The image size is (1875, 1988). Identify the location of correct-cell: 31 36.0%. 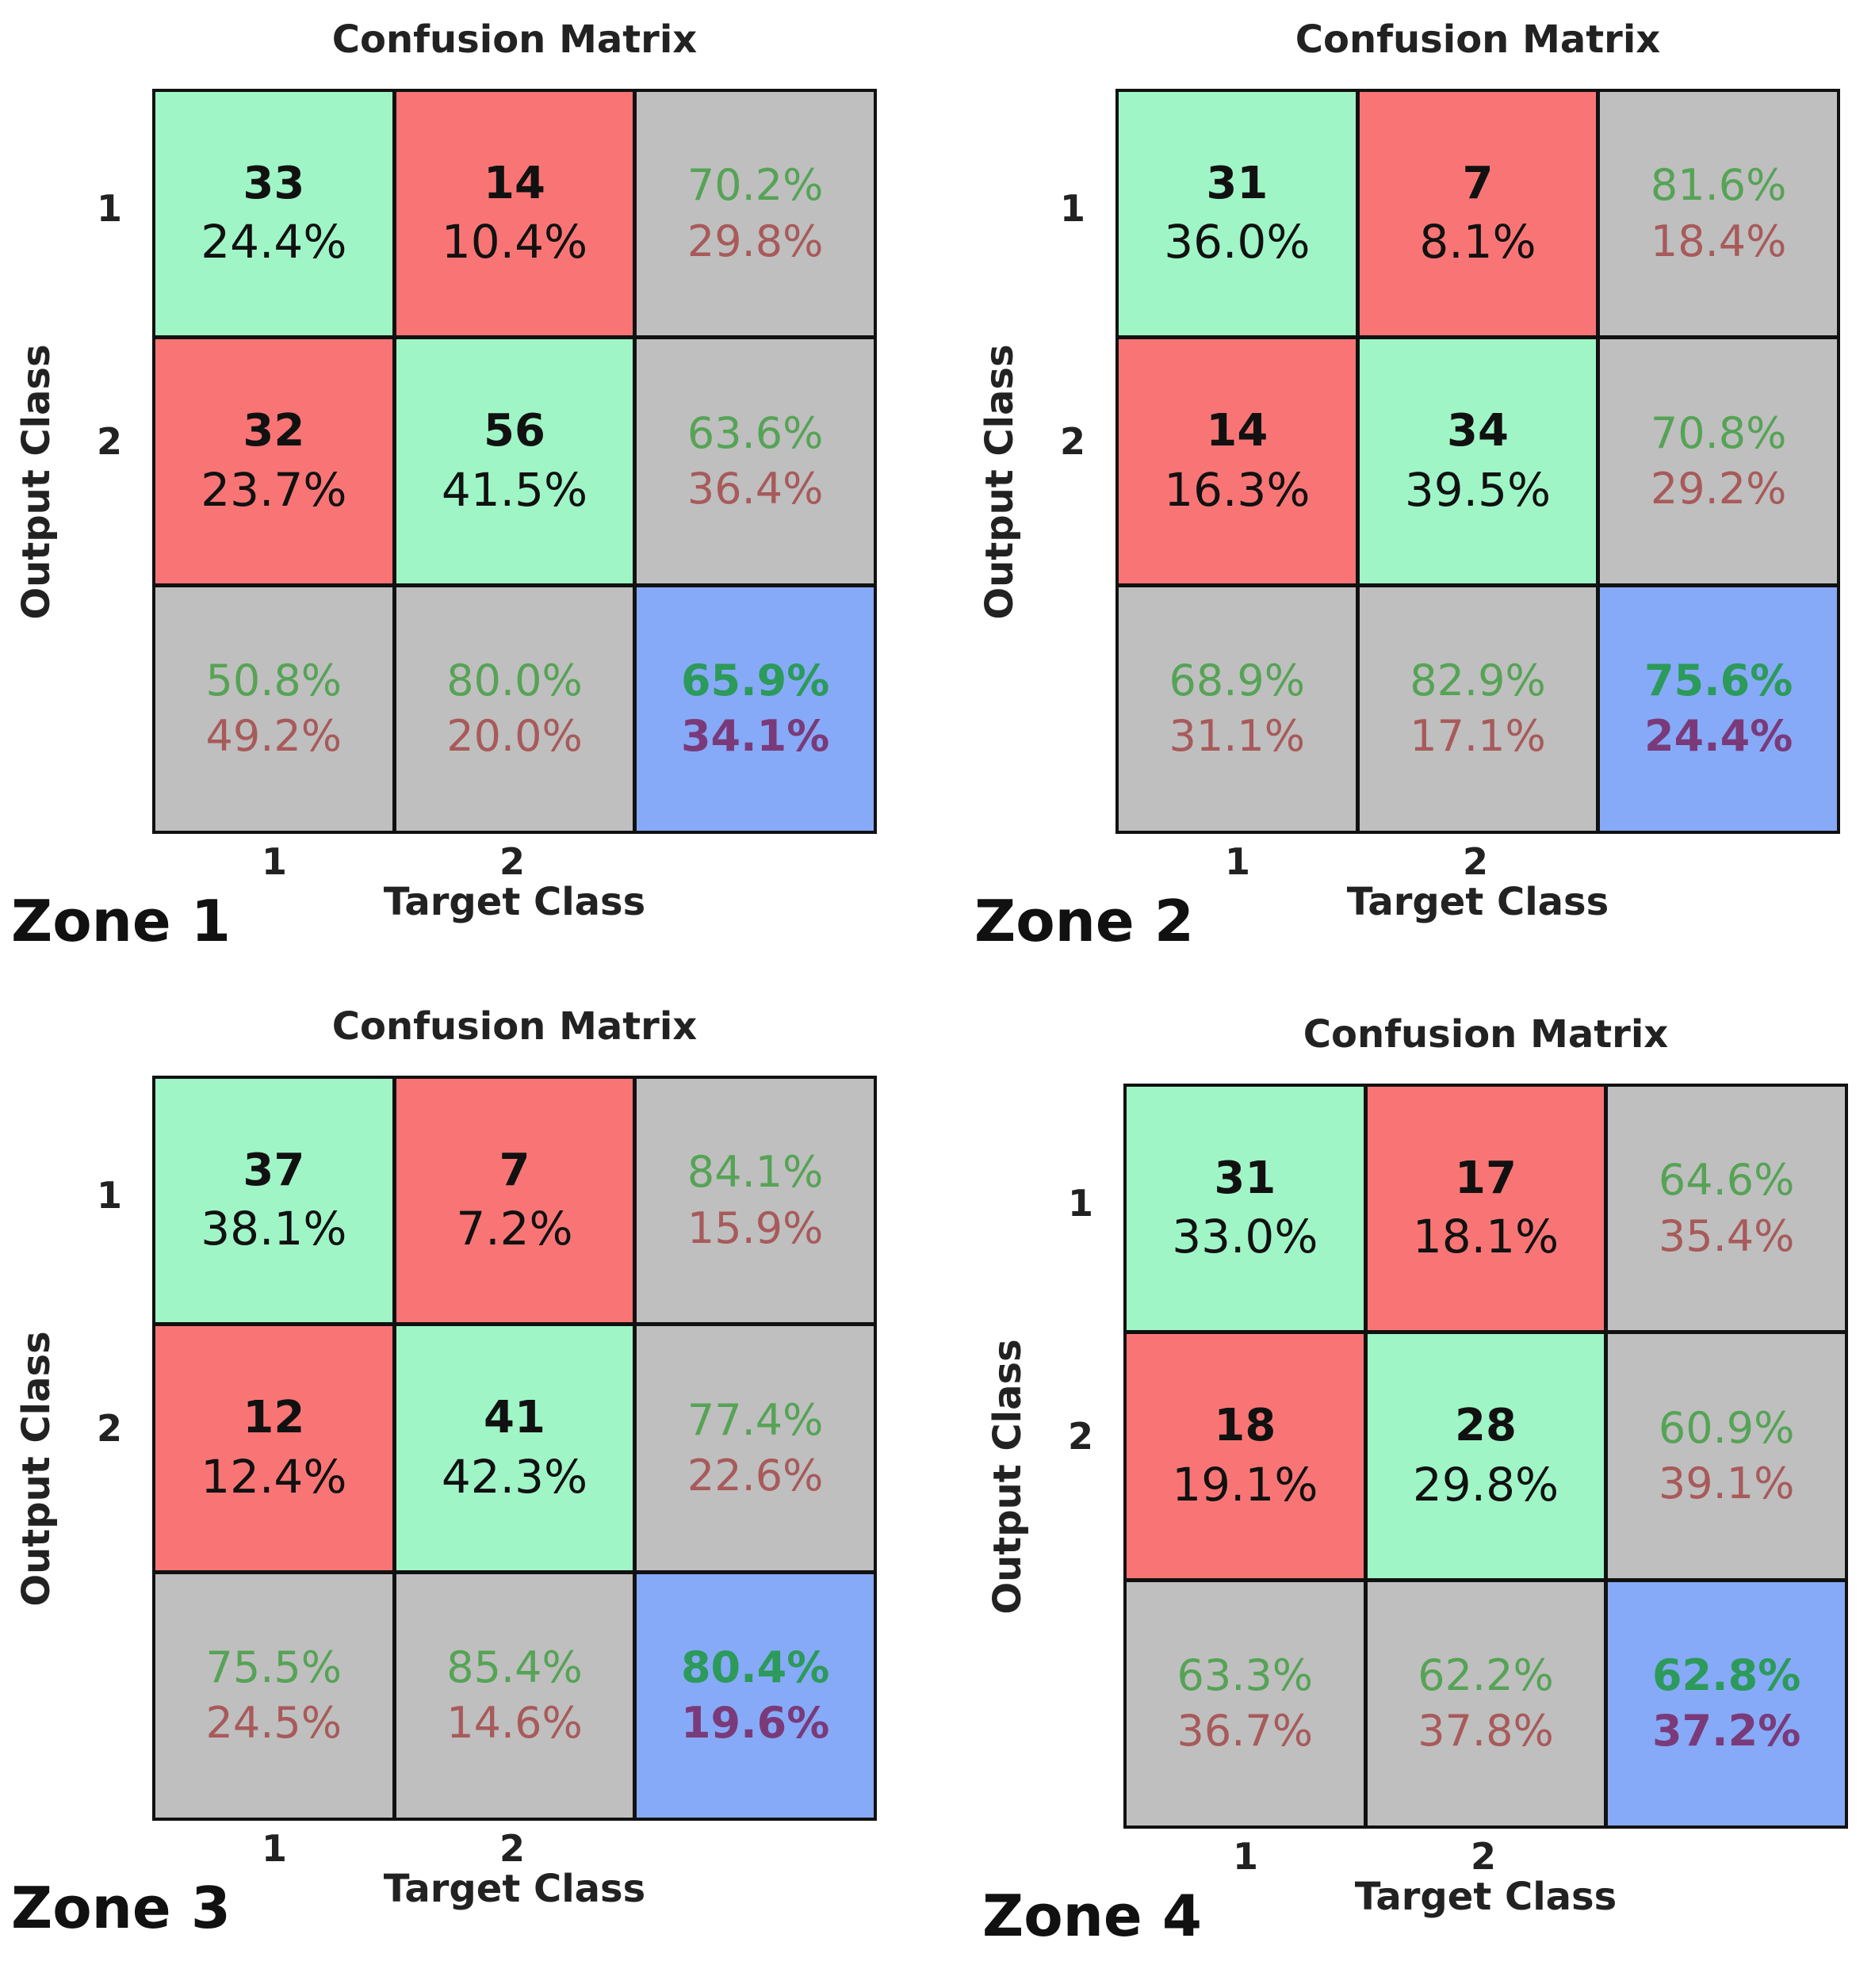
(1237, 214).